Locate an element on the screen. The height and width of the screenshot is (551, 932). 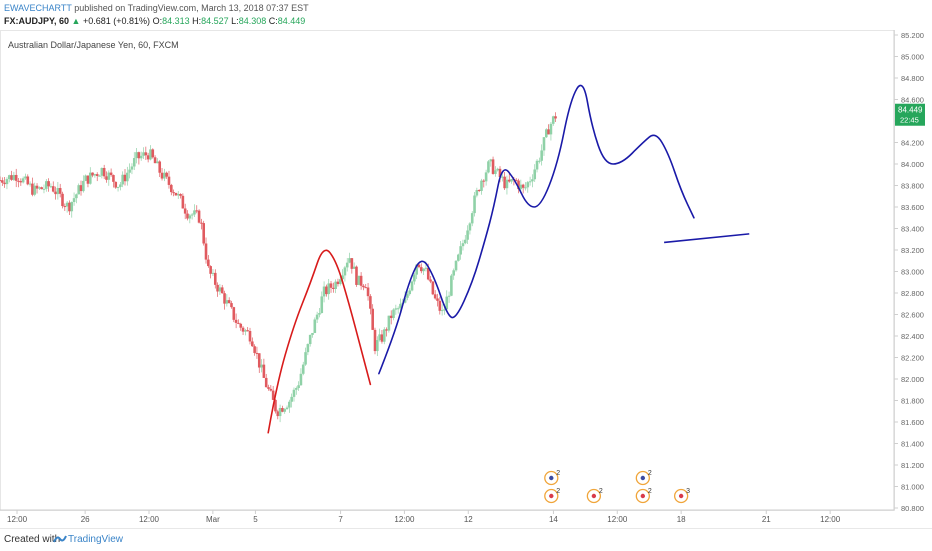
y-tick-label: 82.200 is located at coordinates (912, 358).